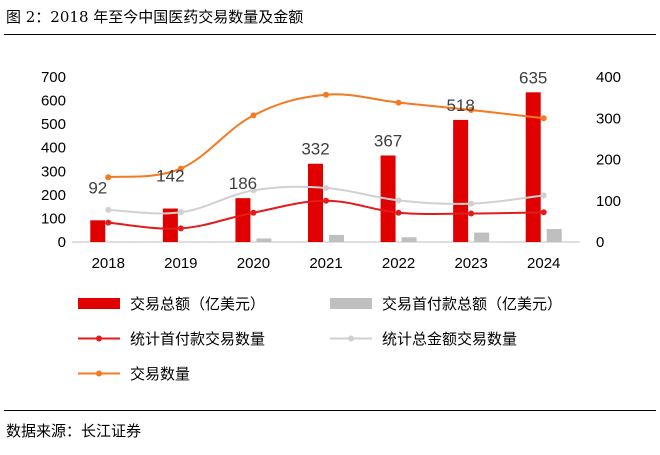  What do you see at coordinates (398, 263) in the screenshot?
I see `x-tick-label: 2022` at bounding box center [398, 263].